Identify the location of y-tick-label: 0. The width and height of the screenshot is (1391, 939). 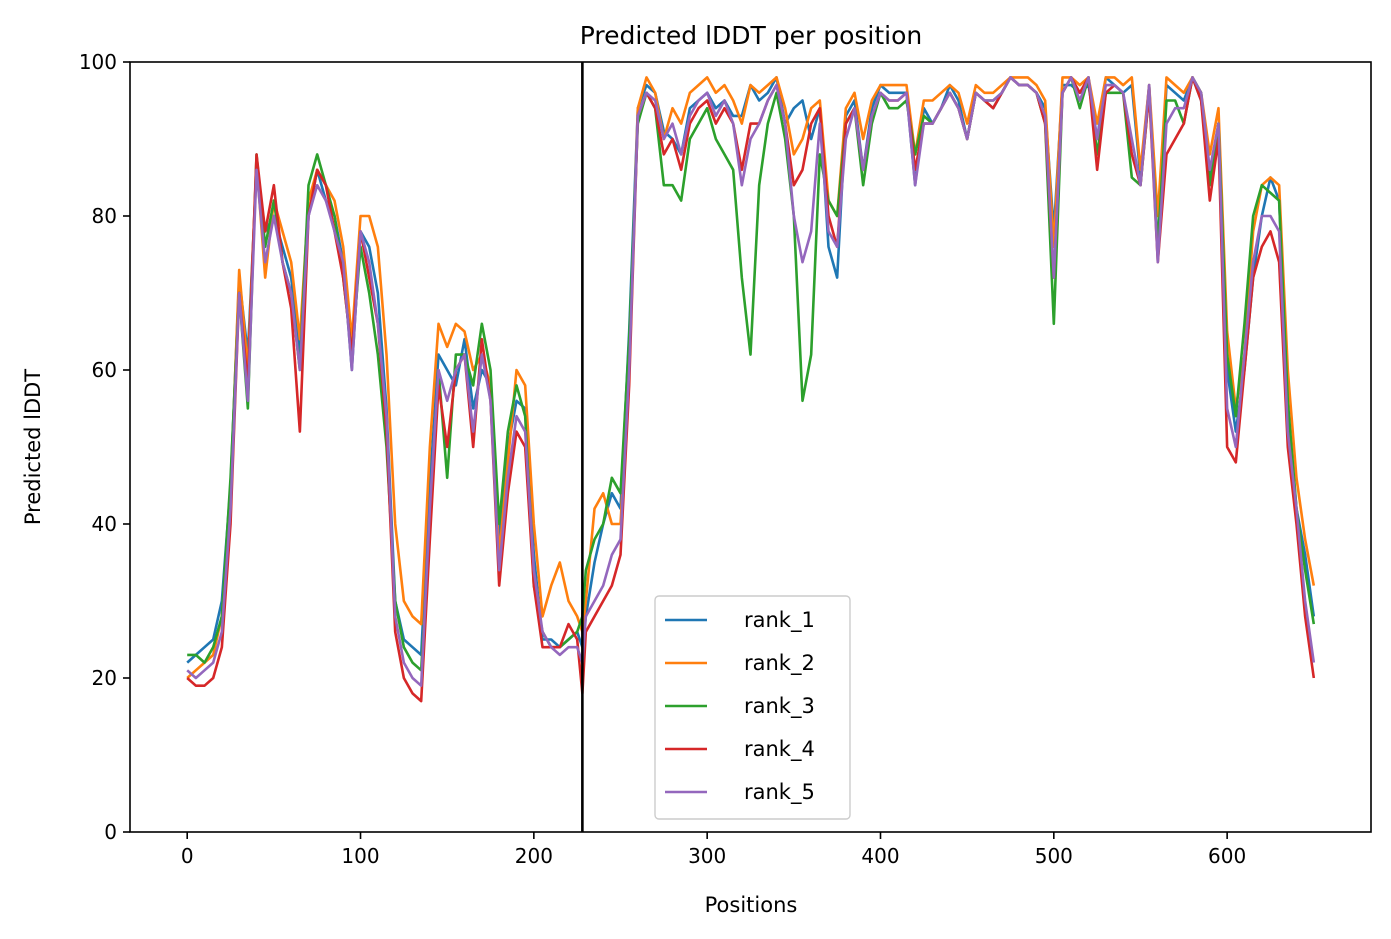
(110, 832).